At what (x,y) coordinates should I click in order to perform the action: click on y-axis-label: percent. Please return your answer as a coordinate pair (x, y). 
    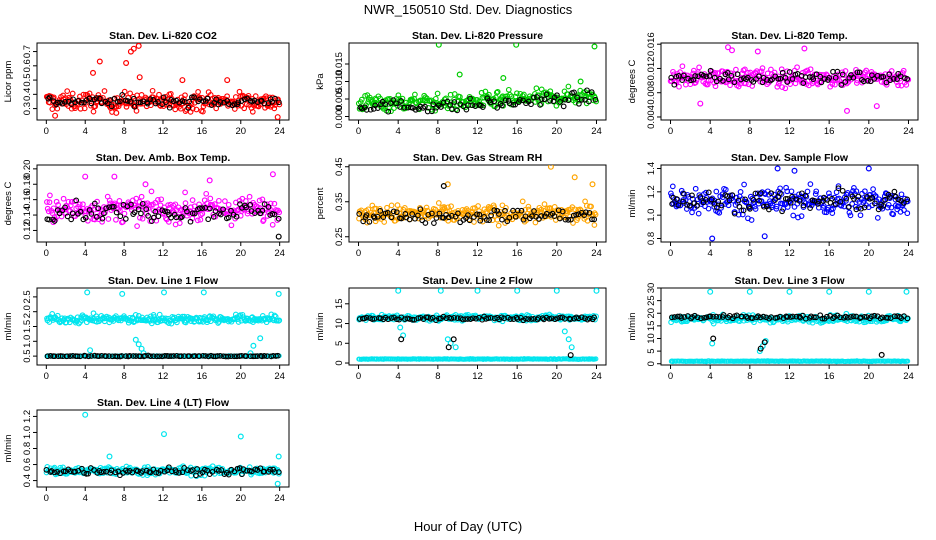
    Looking at the image, I should click on (320, 203).